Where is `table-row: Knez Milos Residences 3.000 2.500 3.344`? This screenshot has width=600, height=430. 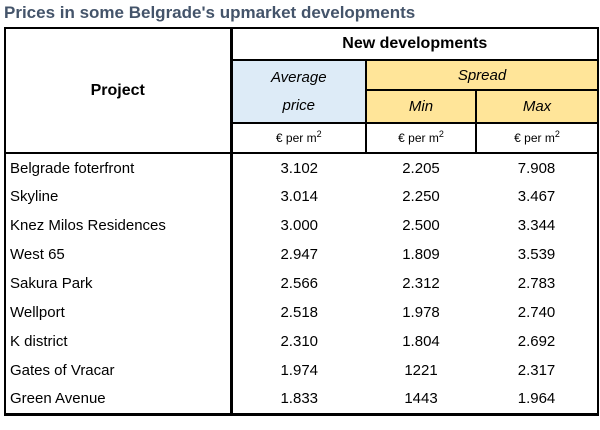 table-row: Knez Milos Residences 3.000 2.500 3.344 is located at coordinates (301, 225).